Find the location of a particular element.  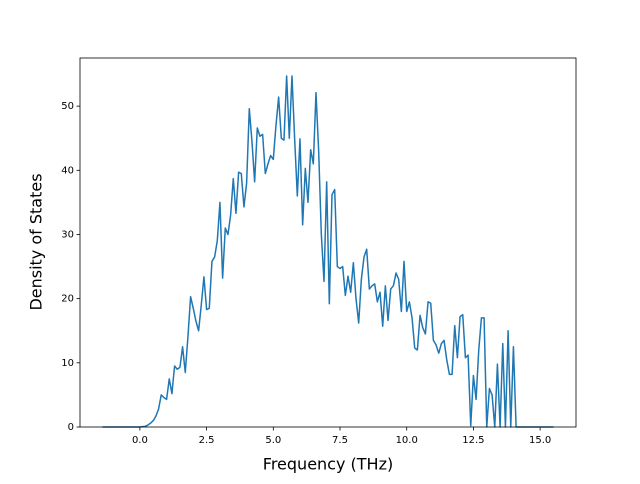

x-tick-label: 7.5 is located at coordinates (340, 440).